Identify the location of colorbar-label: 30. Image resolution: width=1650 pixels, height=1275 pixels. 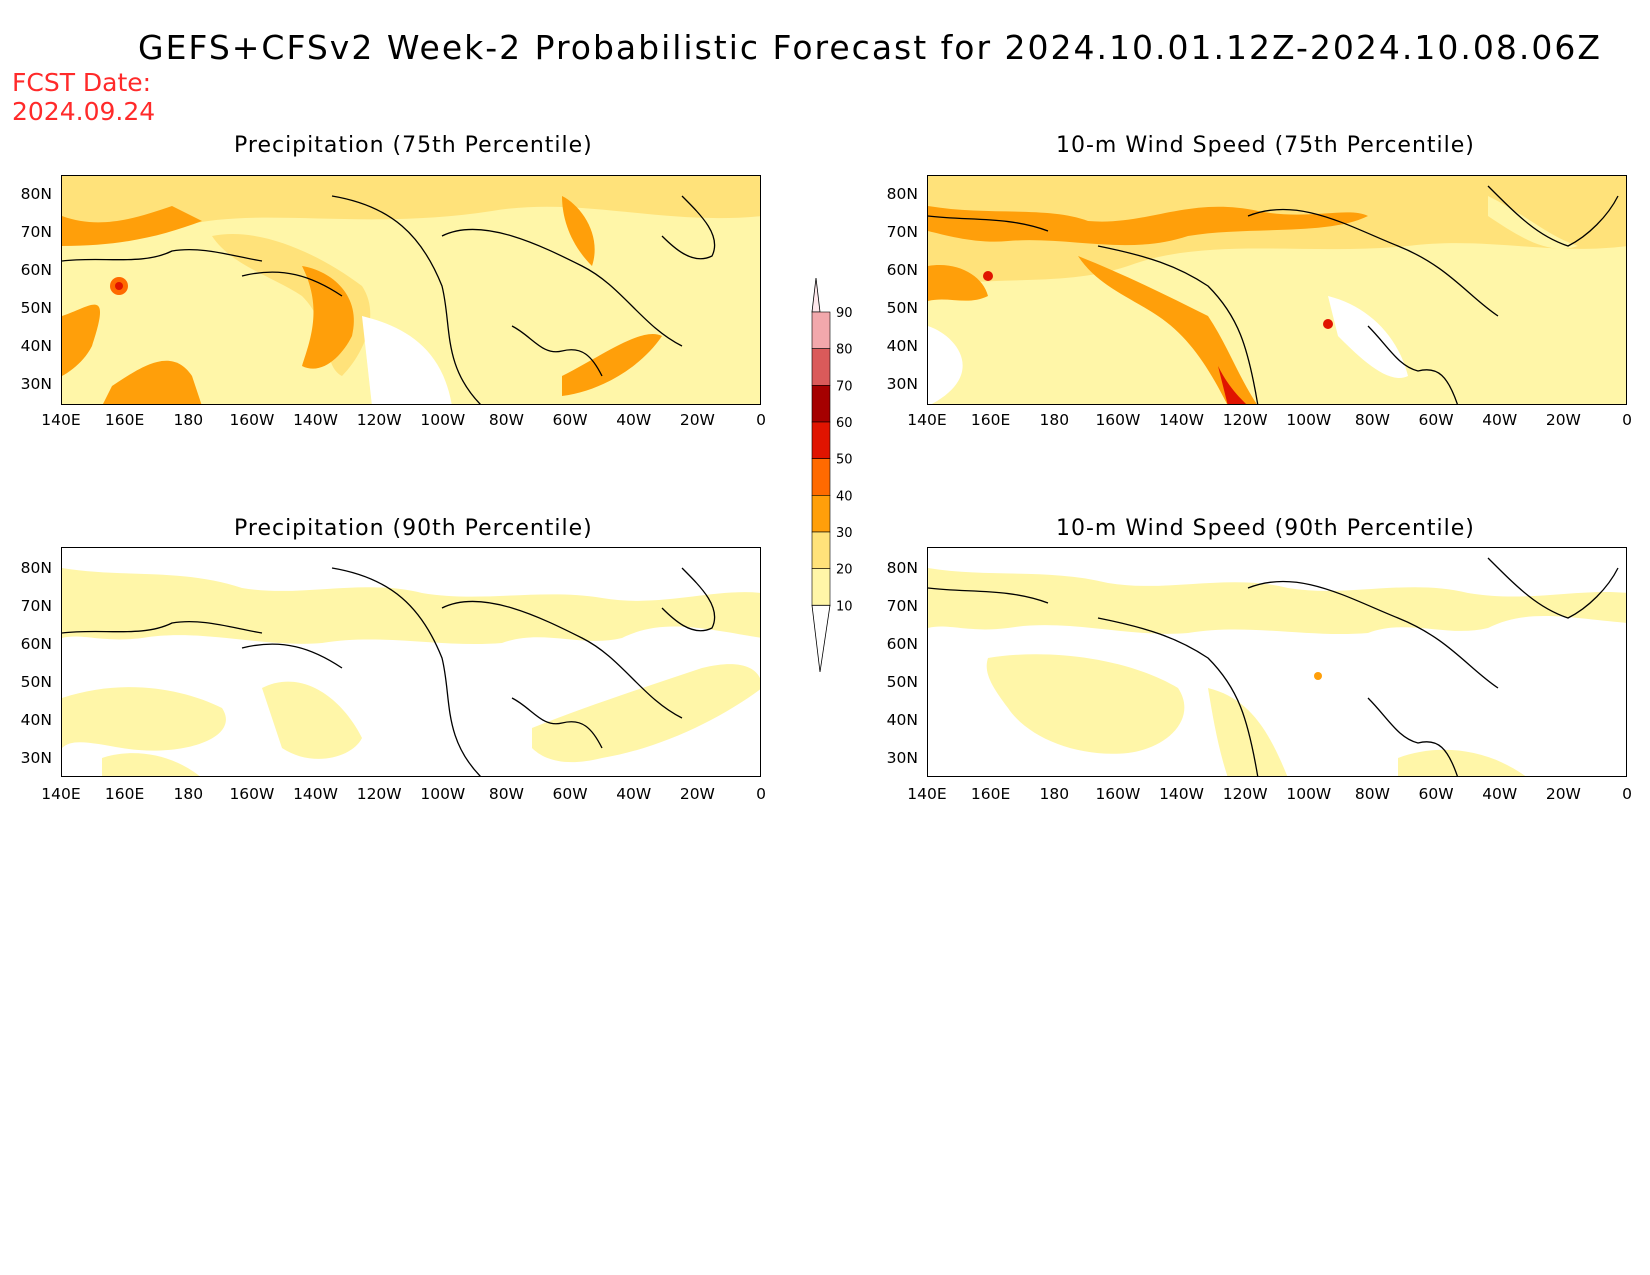
(844, 533).